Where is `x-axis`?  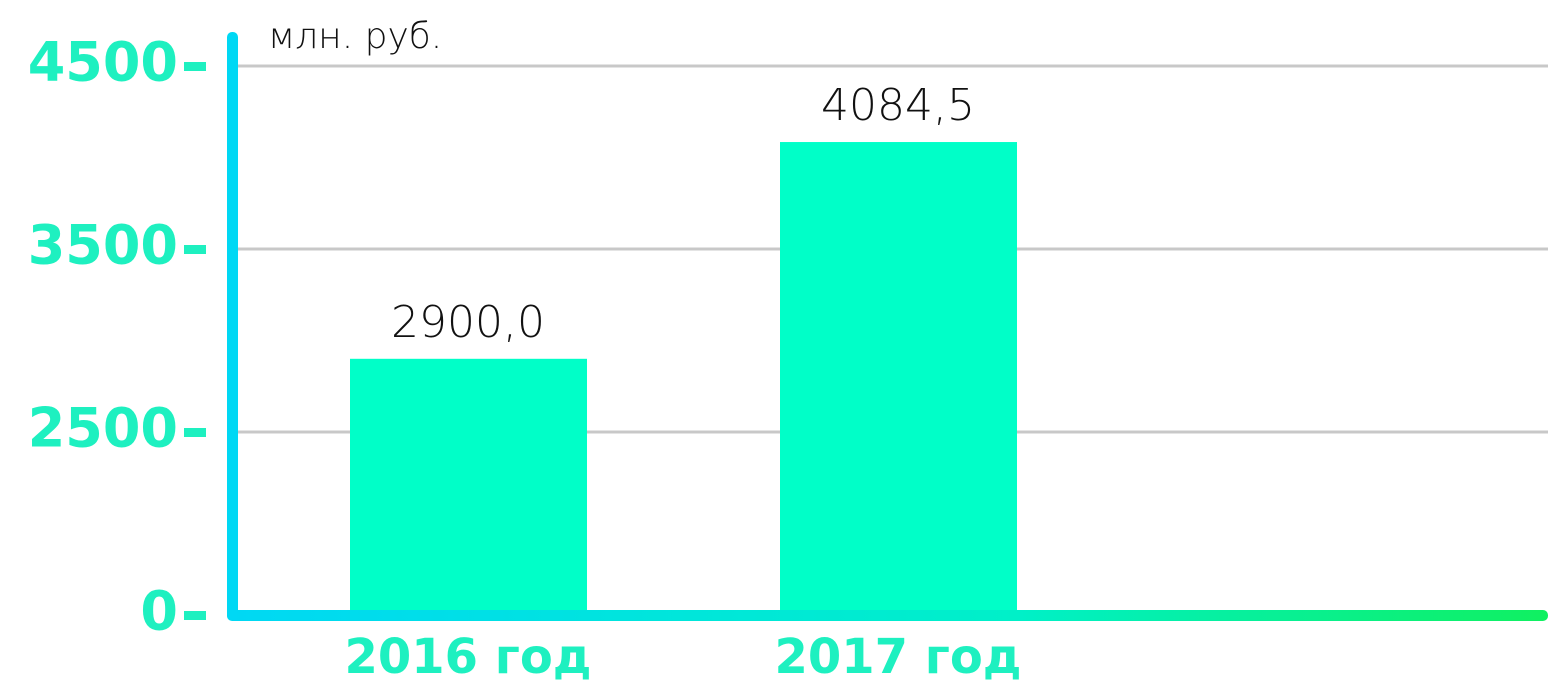 x-axis is located at coordinates (887, 615).